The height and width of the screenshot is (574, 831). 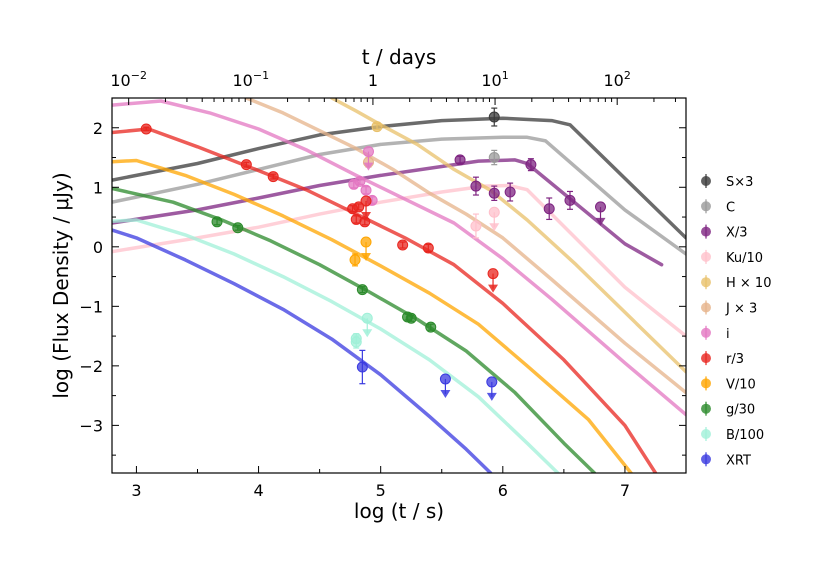 I want to click on x-tick-label: 5, so click(x=381, y=490).